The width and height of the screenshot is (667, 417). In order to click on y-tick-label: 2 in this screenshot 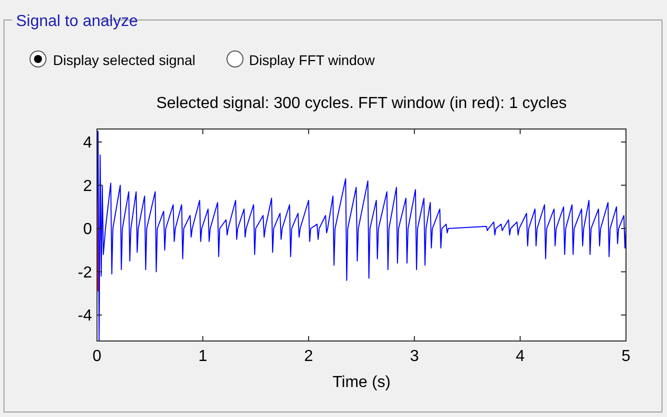, I will do `click(87, 186)`.